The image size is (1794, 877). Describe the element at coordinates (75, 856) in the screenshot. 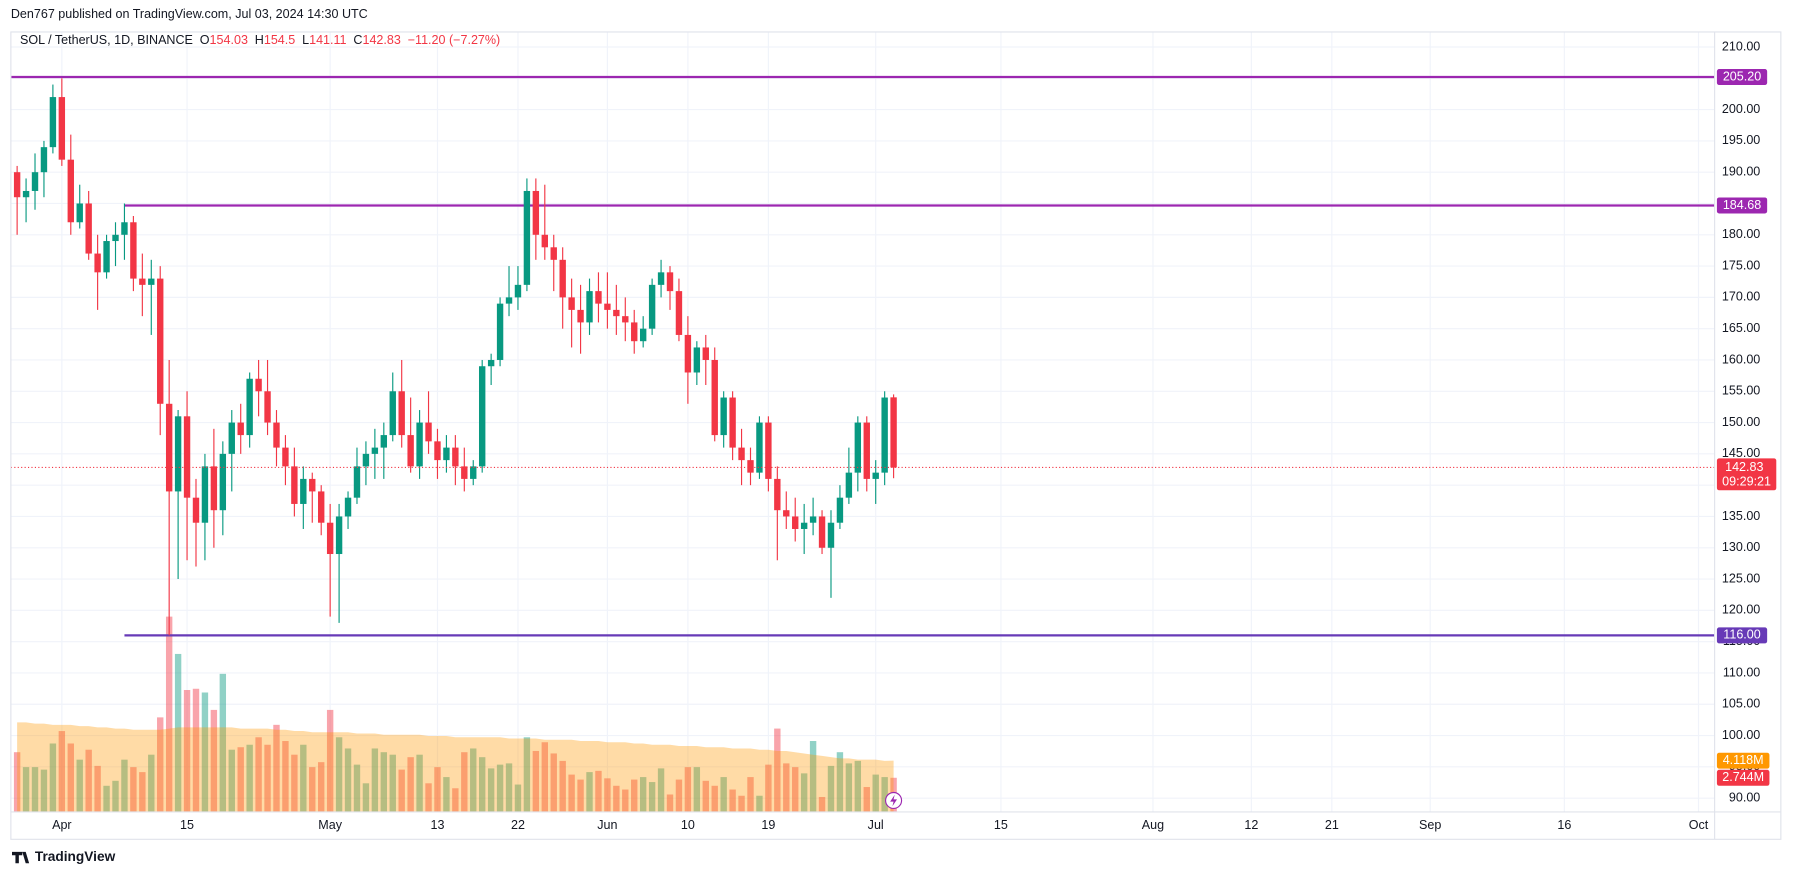

I see `brand: TradingView` at that location.